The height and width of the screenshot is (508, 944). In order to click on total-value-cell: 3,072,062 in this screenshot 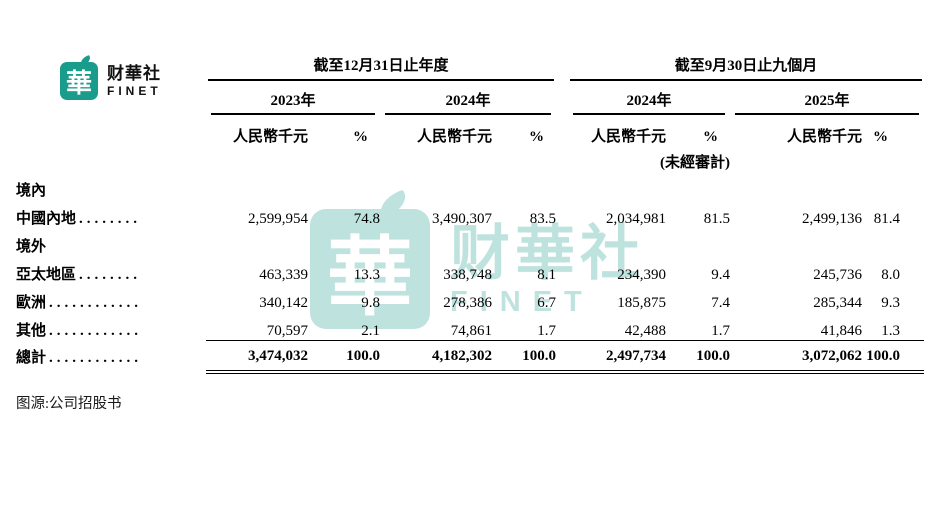, I will do `click(796, 356)`.